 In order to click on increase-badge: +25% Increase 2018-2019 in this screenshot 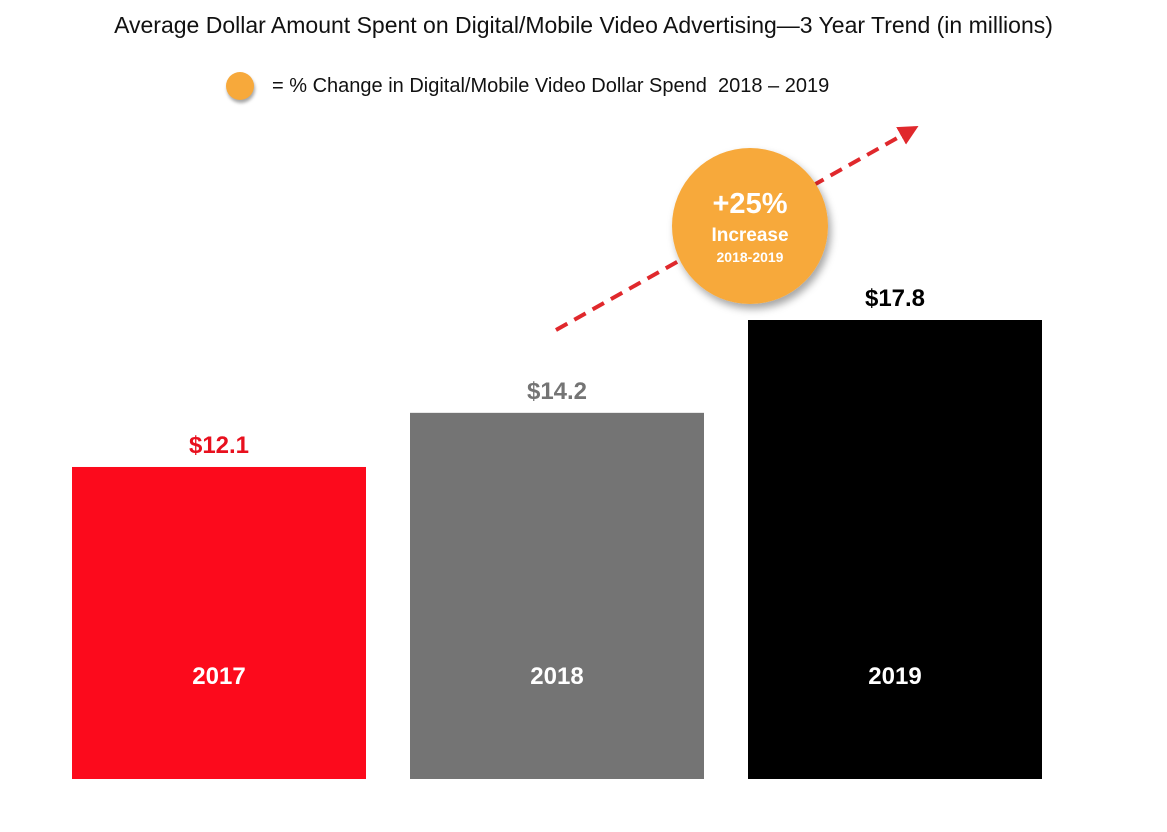, I will do `click(750, 226)`.